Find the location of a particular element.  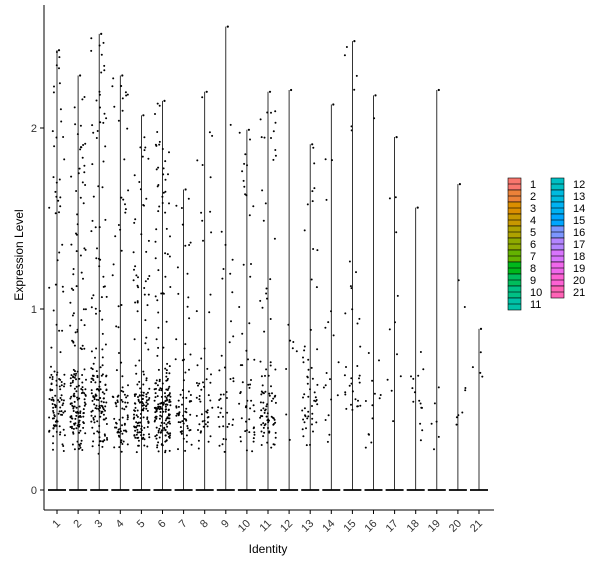

legend-label: 6 is located at coordinates (533, 245).